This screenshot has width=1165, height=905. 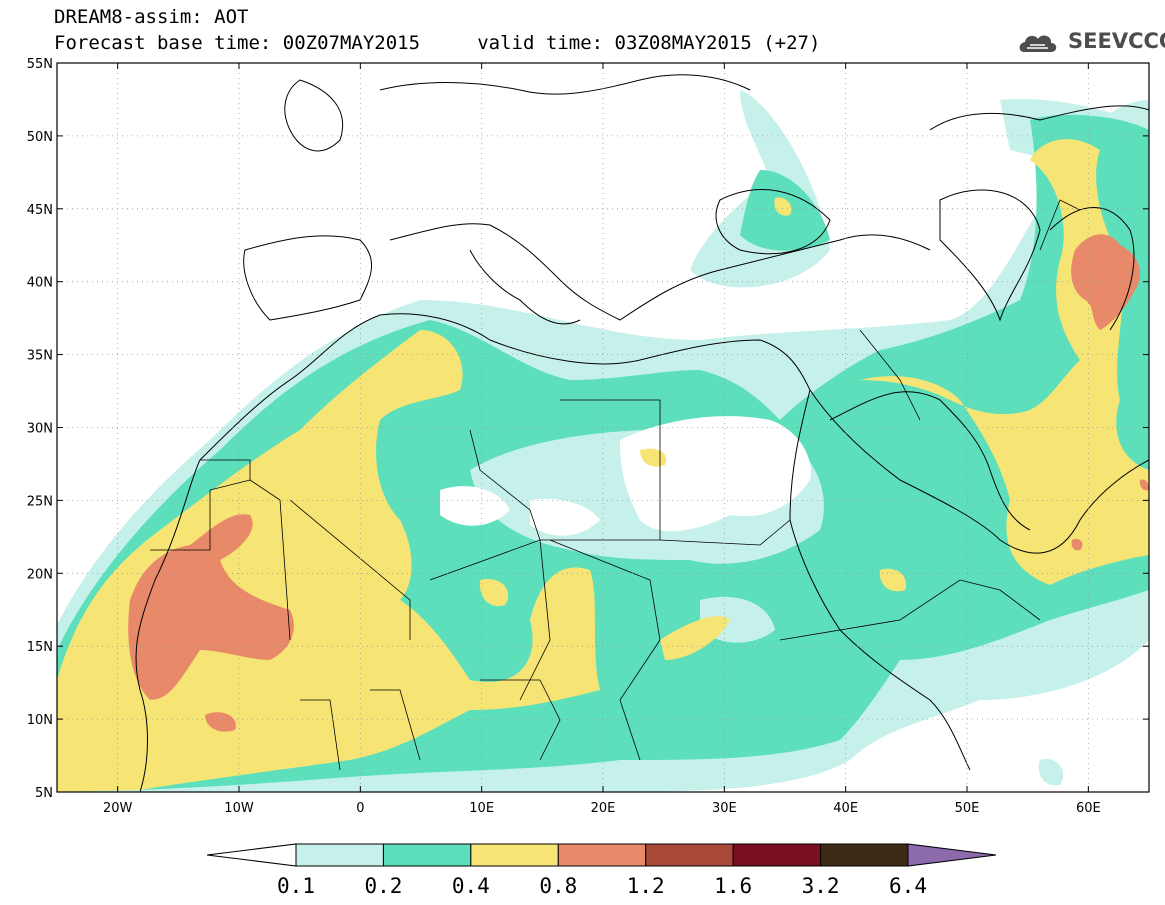 I want to click on colorbar-label: 0.2, so click(x=383, y=886).